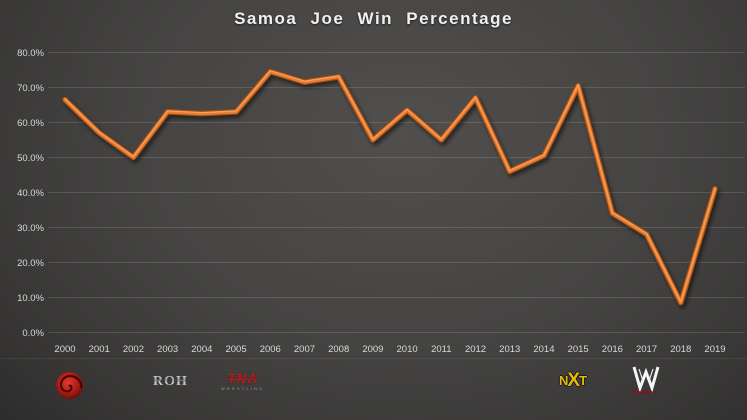  I want to click on x-tick-label: 2008, so click(338, 349).